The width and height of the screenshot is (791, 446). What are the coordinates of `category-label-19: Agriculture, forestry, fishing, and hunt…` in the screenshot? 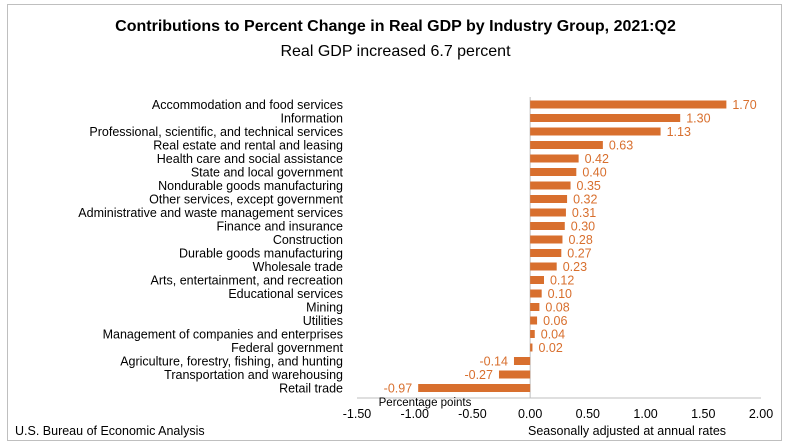 It's located at (231, 362).